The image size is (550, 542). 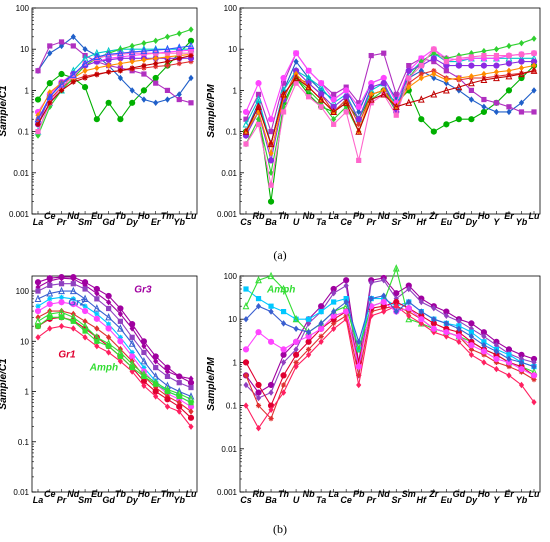 What do you see at coordinates (232, 132) in the screenshot?
I see `y-tick-label: 0.1` at bounding box center [232, 132].